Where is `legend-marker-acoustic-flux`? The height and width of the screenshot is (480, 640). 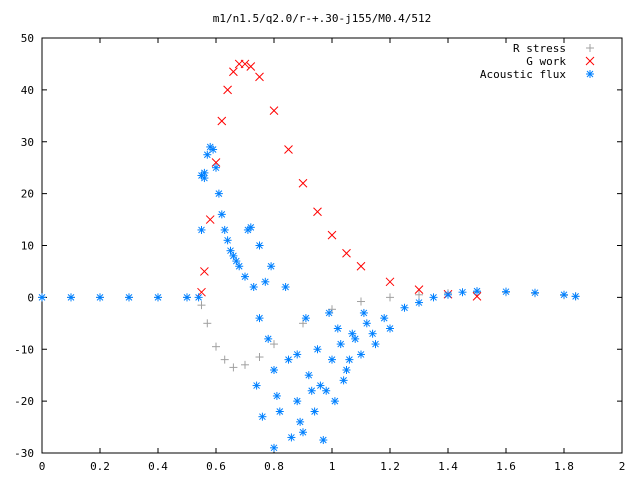
legend-marker-acoustic-flux is located at coordinates (590, 74).